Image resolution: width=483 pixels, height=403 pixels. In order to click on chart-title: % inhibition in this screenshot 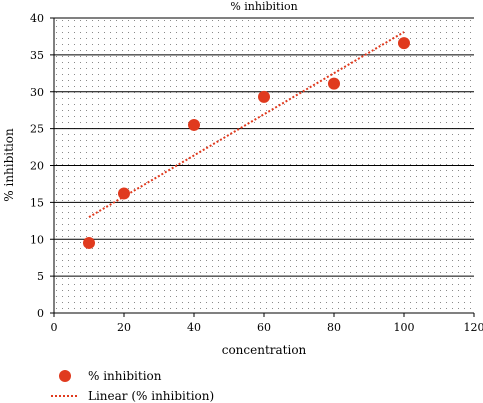, I will do `click(263, 6)`.